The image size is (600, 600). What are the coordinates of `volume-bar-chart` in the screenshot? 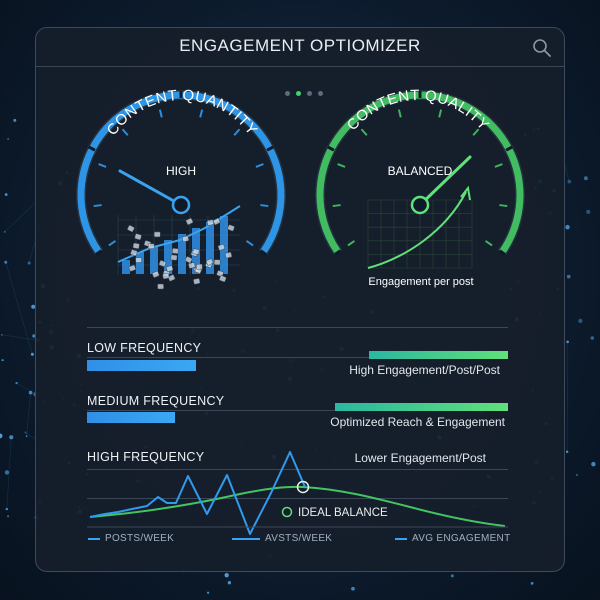 It's located at (179, 247).